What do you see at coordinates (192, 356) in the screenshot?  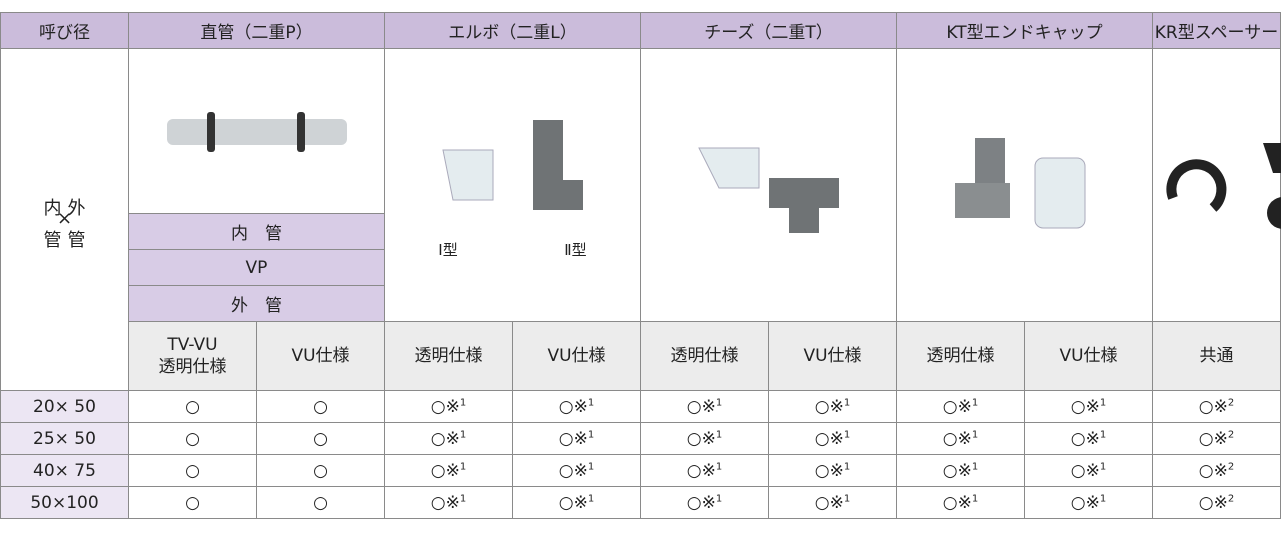 I see `spec-cell: TV-VU 透明仕様` at bounding box center [192, 356].